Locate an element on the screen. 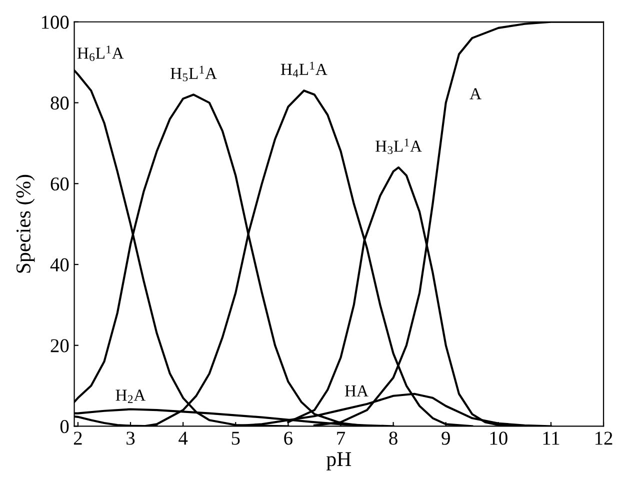 The image size is (619, 486). y-tick-label: 20 is located at coordinates (59, 345).